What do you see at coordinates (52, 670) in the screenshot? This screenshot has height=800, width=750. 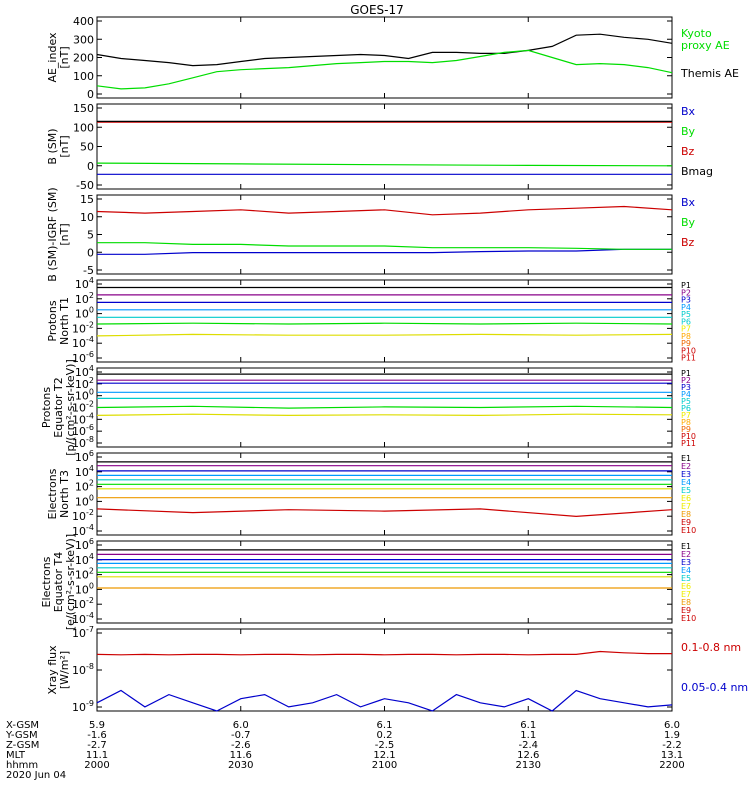 I see `y-axis-label: Xray flux` at bounding box center [52, 670].